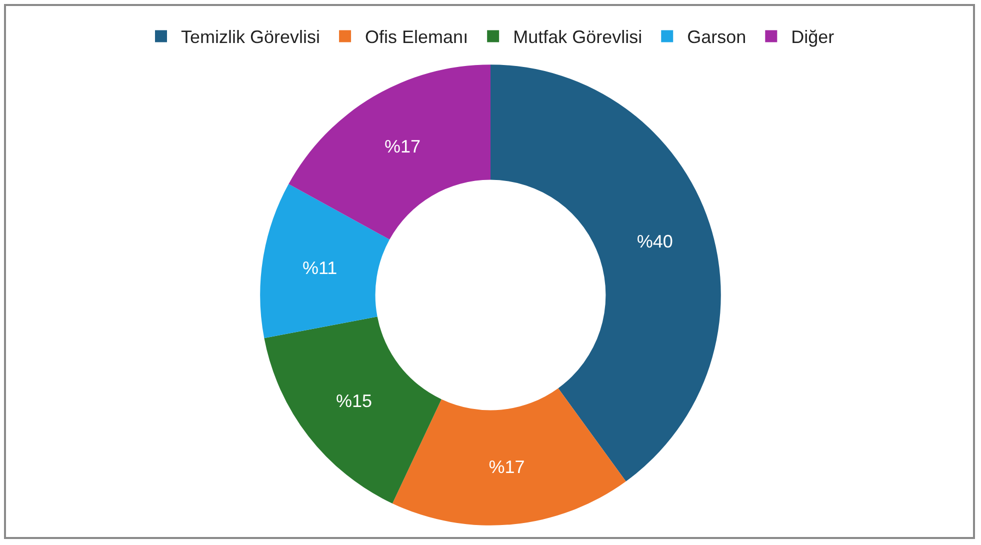 The width and height of the screenshot is (981, 545). What do you see at coordinates (250, 37) in the screenshot?
I see `legend-label: Temizlik Görevlisi` at bounding box center [250, 37].